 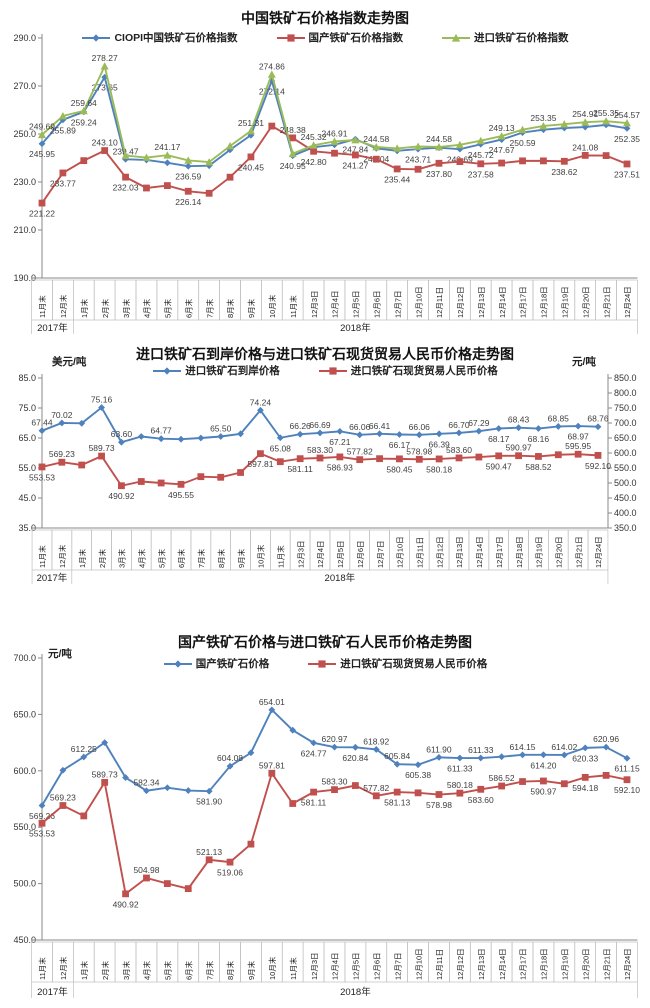 What do you see at coordinates (167, 370) in the screenshot?
I see `legend-diamond-icon` at bounding box center [167, 370].